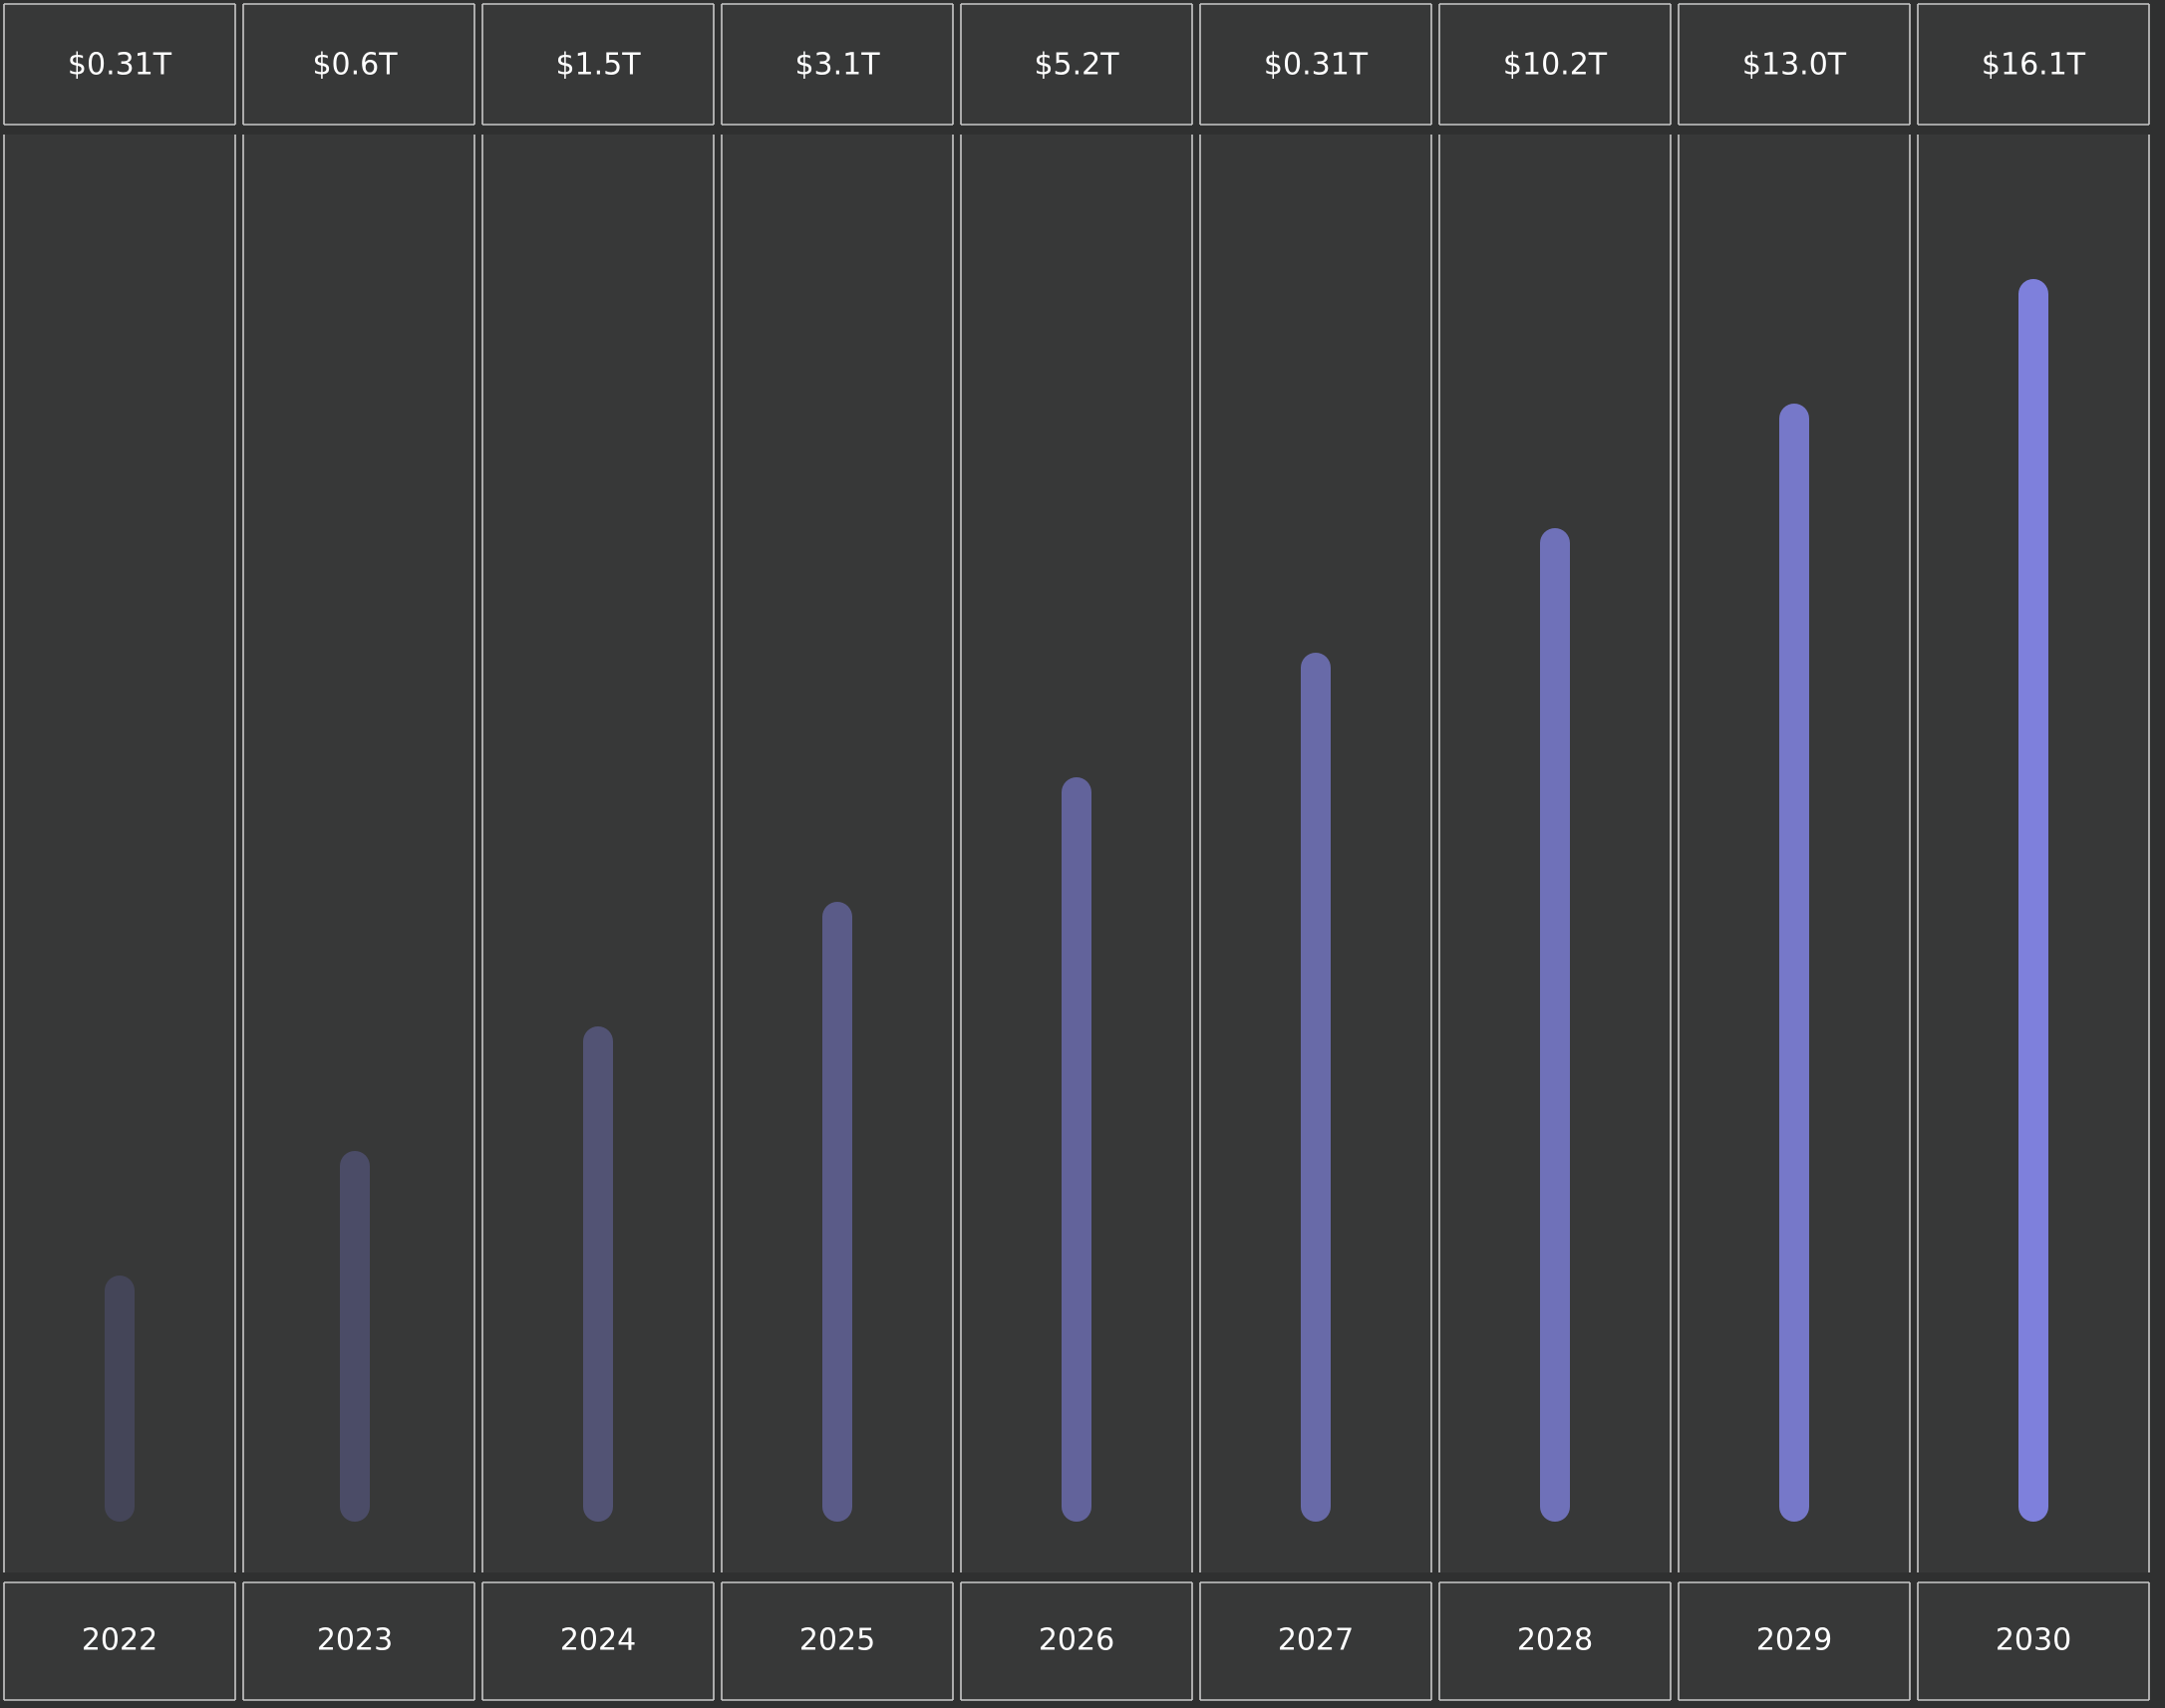 The image size is (2165, 1708). I want to click on year-label: 2030, so click(2034, 1640).